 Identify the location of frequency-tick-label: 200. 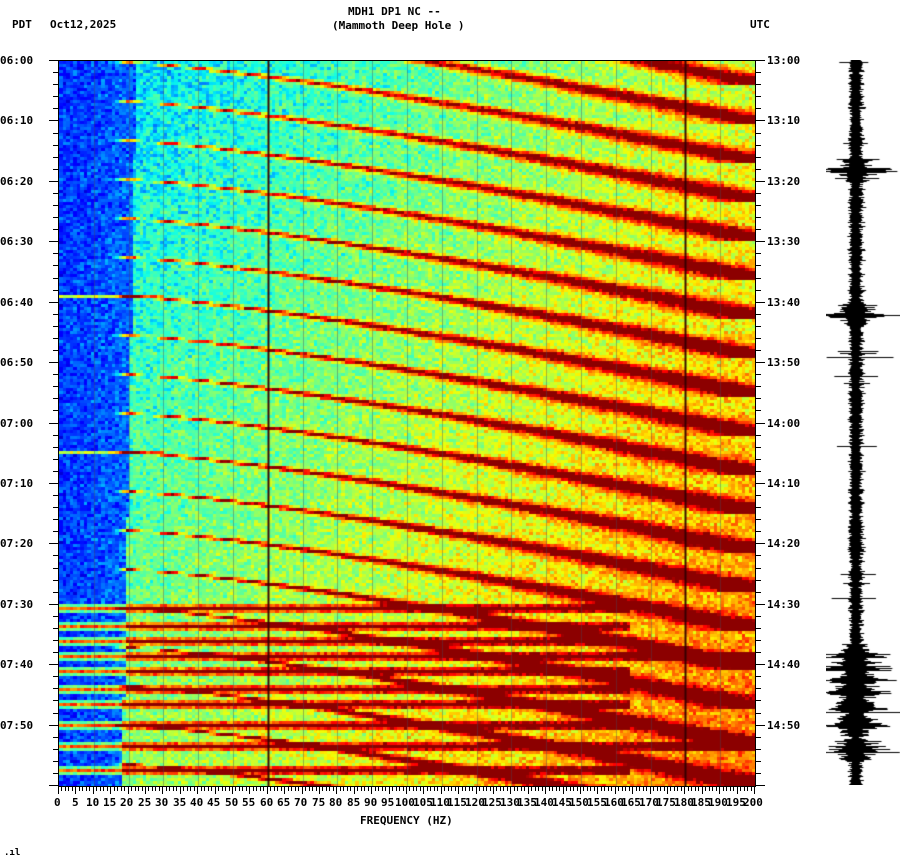
(753, 802).